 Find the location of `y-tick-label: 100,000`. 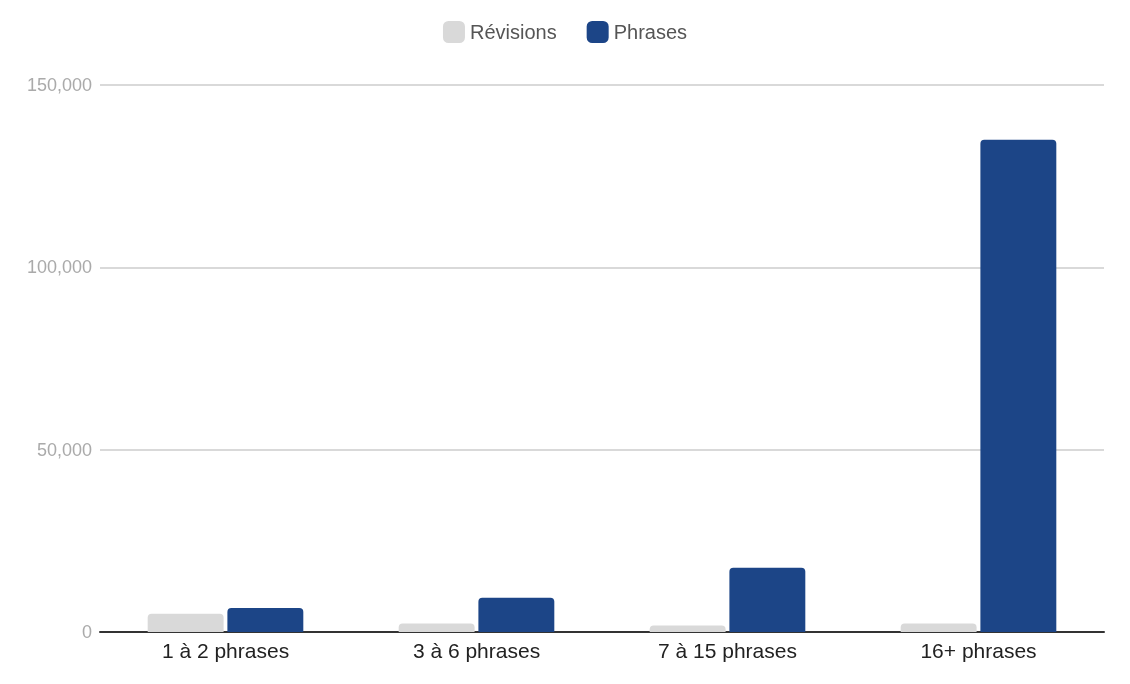

y-tick-label: 100,000 is located at coordinates (59, 267).